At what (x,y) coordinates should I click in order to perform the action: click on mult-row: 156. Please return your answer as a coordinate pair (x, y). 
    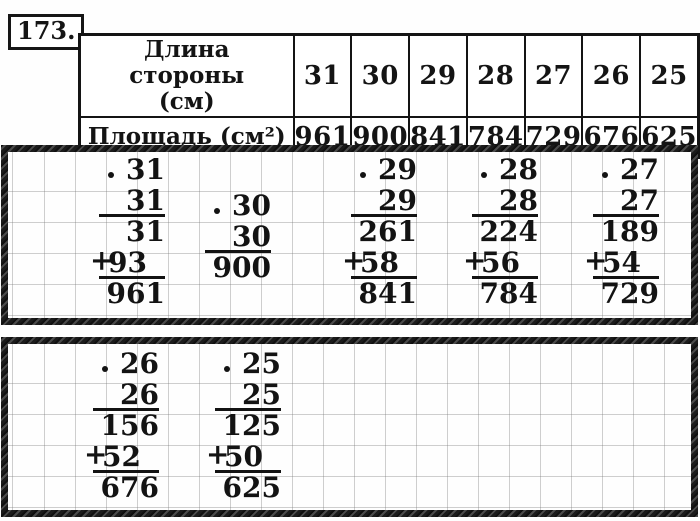
    Looking at the image, I should click on (126, 426).